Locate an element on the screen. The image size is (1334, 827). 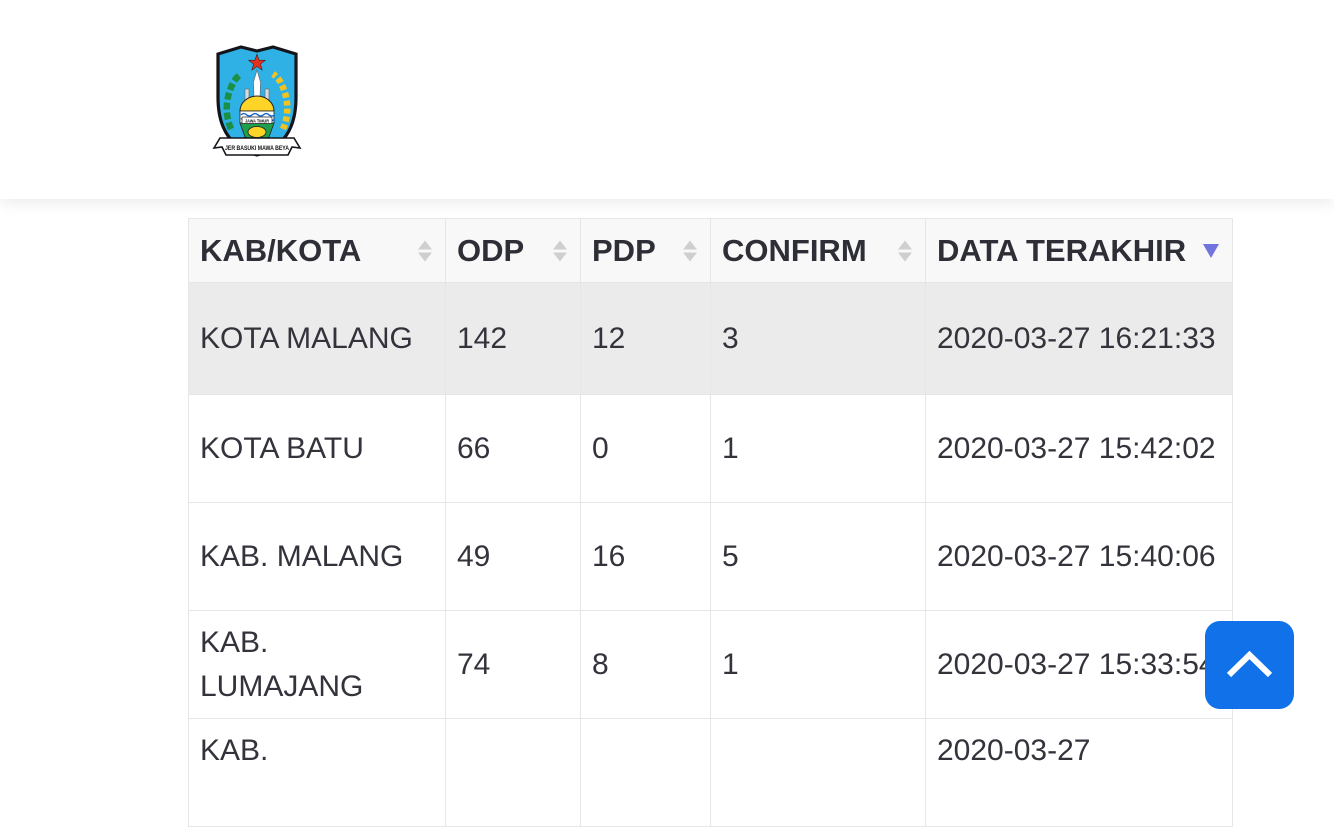
cell-data-terakhir: 2020-03-27 is located at coordinates (1079, 772).